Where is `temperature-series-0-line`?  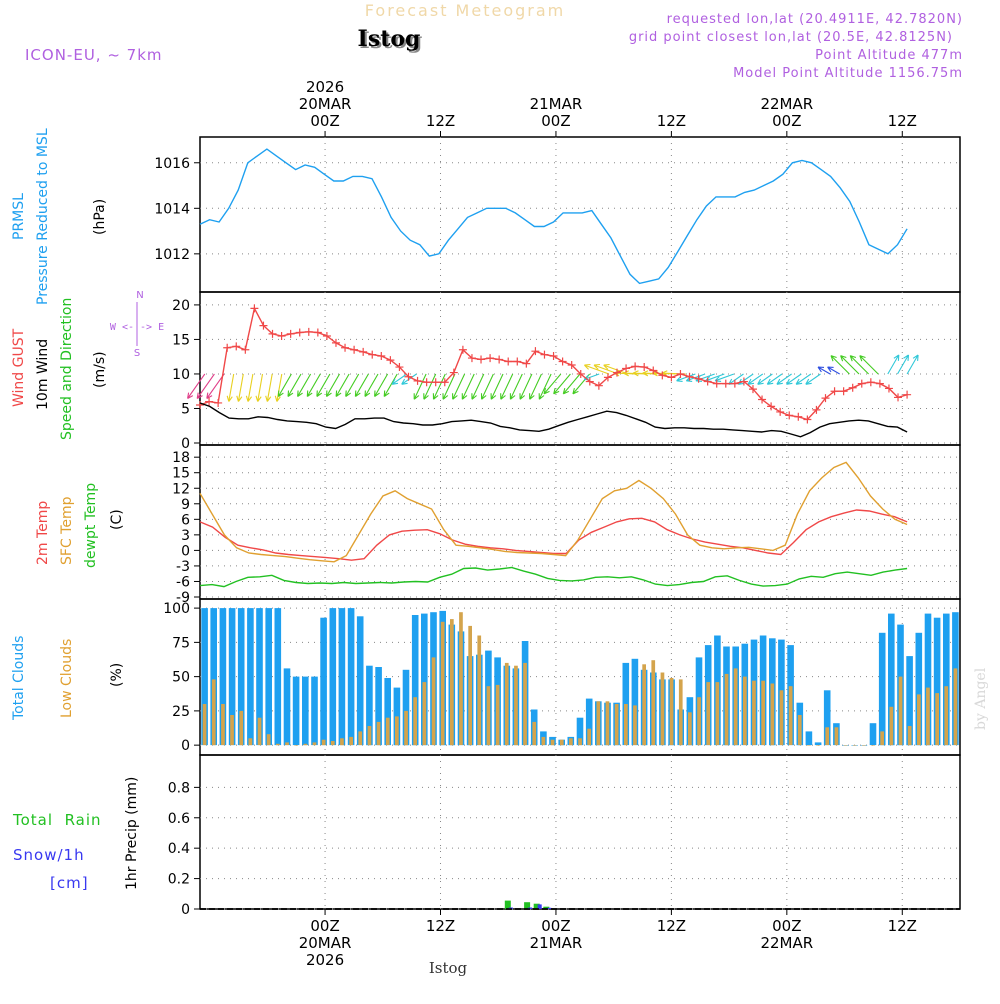
temperature-series-0-line is located at coordinates (553, 535).